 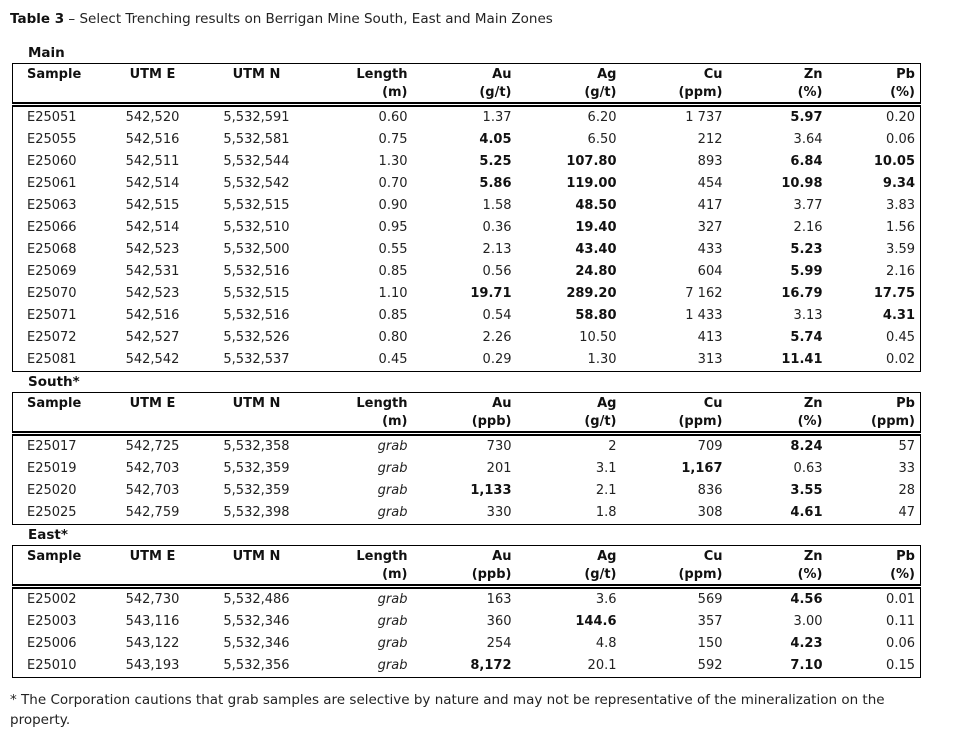 What do you see at coordinates (495, 139) in the screenshot?
I see `table-cell: 4.05` at bounding box center [495, 139].